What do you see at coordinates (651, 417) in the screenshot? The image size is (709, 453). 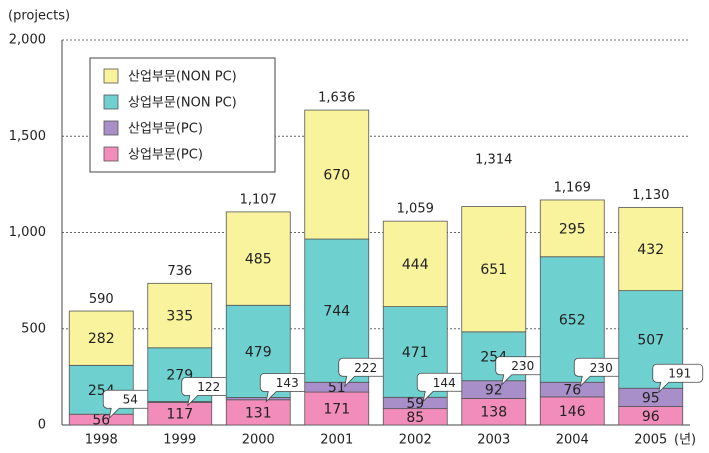 I see `segment-label: 96` at bounding box center [651, 417].